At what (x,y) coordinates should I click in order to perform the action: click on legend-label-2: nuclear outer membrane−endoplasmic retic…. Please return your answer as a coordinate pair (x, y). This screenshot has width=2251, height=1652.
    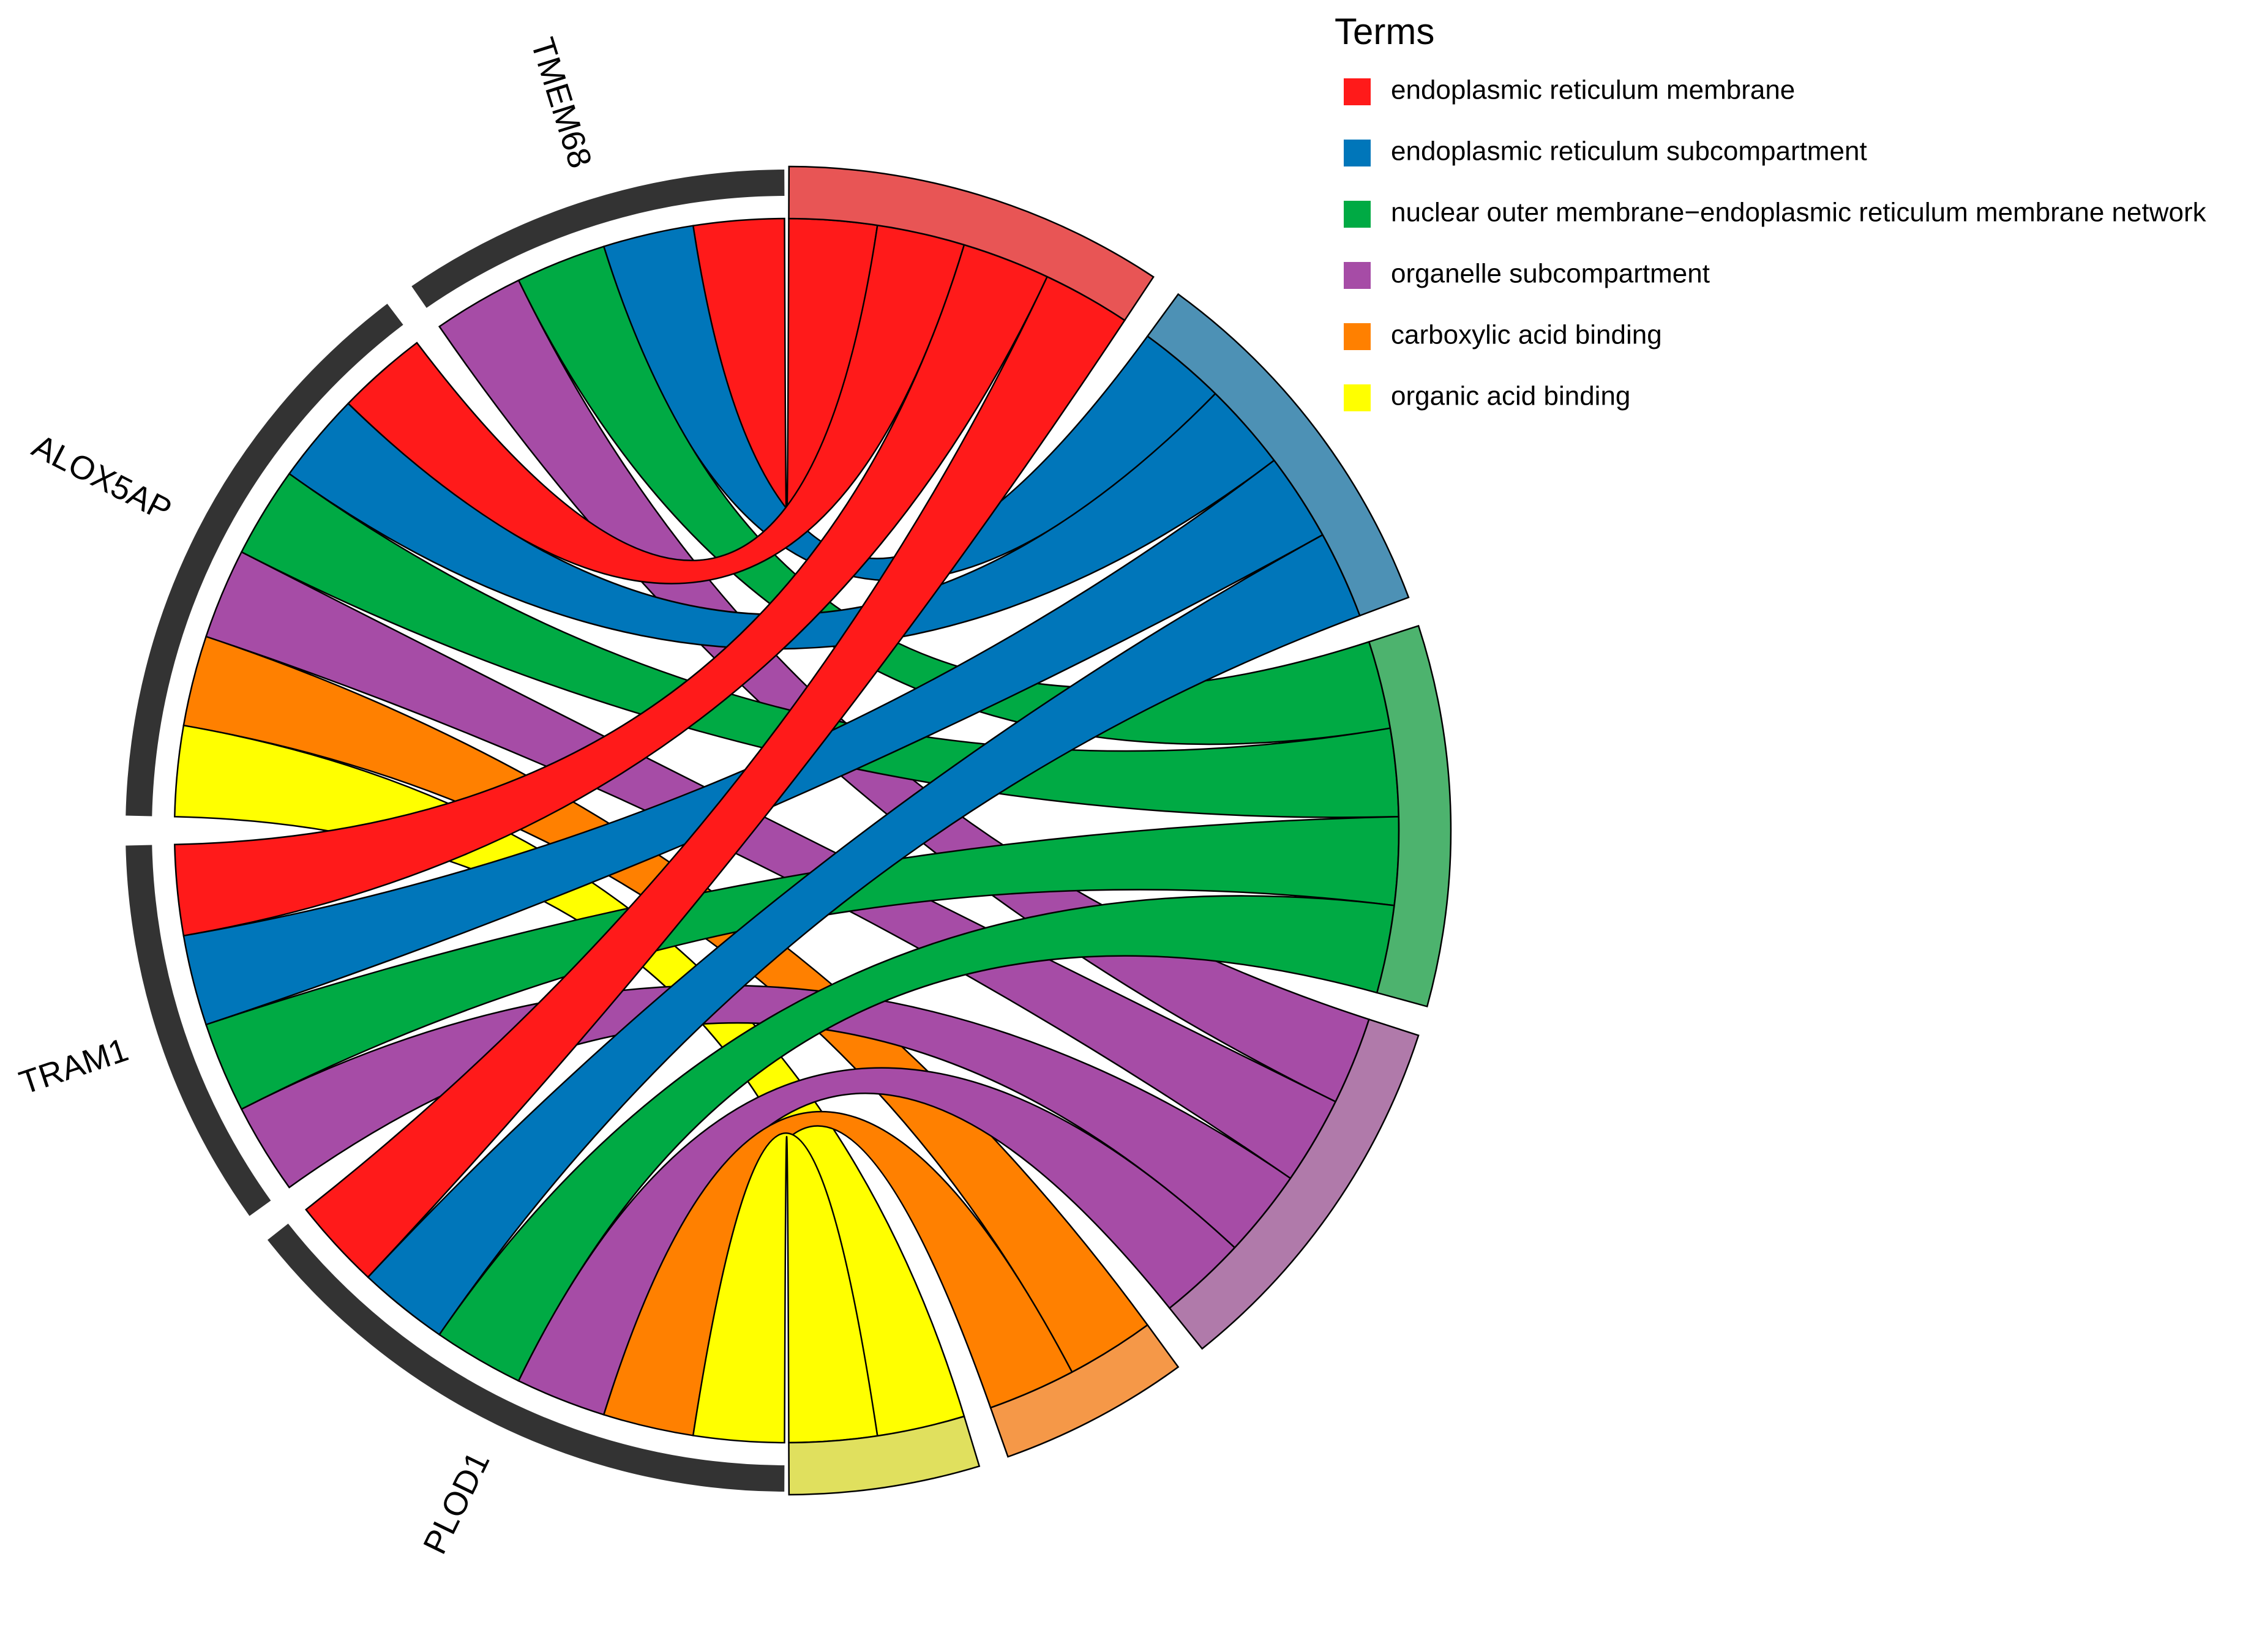
    Looking at the image, I should click on (1799, 213).